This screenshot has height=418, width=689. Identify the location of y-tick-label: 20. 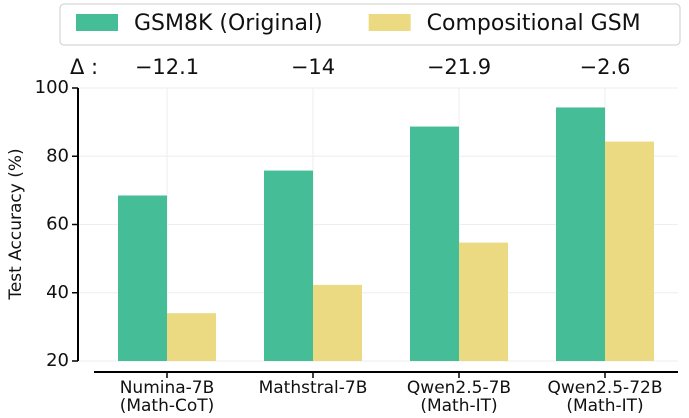
(57, 360).